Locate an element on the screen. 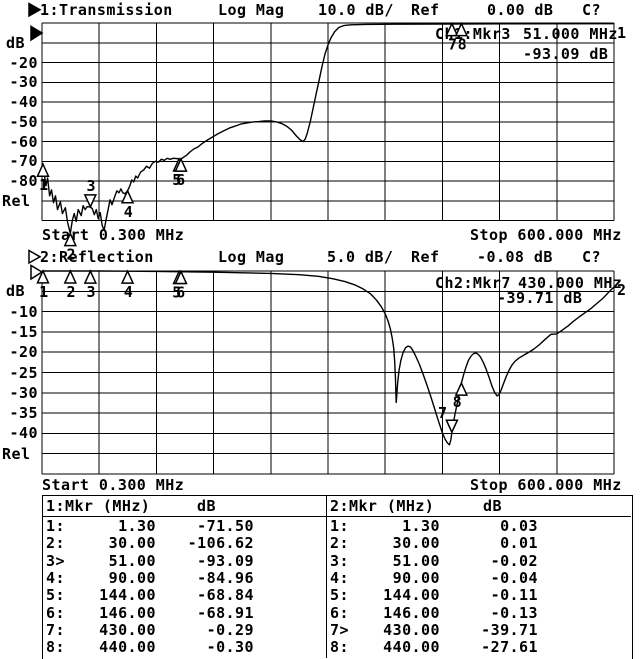 The image size is (640, 659). ch2-axis-unit: dB is located at coordinates (15, 291).